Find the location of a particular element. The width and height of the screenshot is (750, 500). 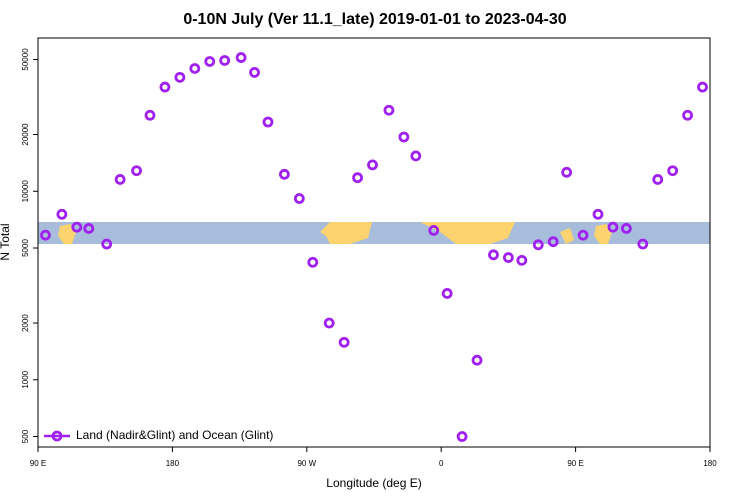

map-strip is located at coordinates (374, 233).